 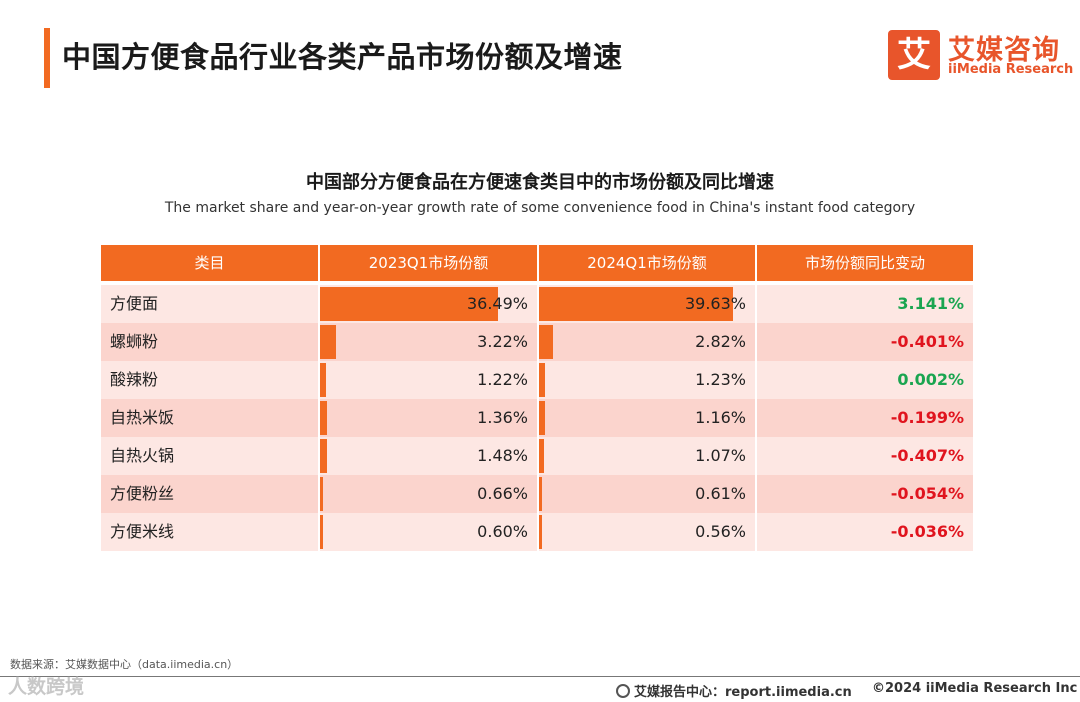 What do you see at coordinates (497, 303) in the screenshot?
I see `share-2023-value: 36.49%` at bounding box center [497, 303].